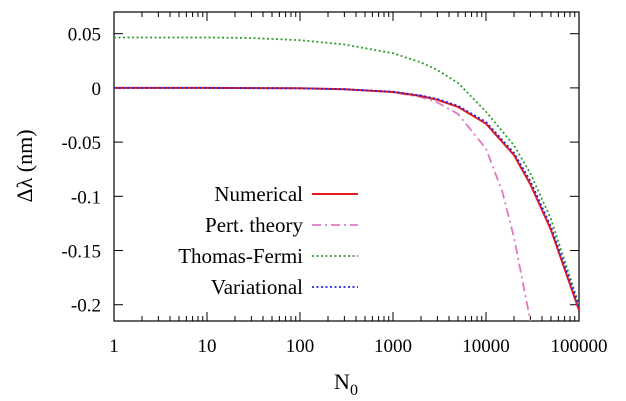 The height and width of the screenshot is (401, 626). What do you see at coordinates (97, 89) in the screenshot?
I see `y-tick-label: 0` at bounding box center [97, 89].